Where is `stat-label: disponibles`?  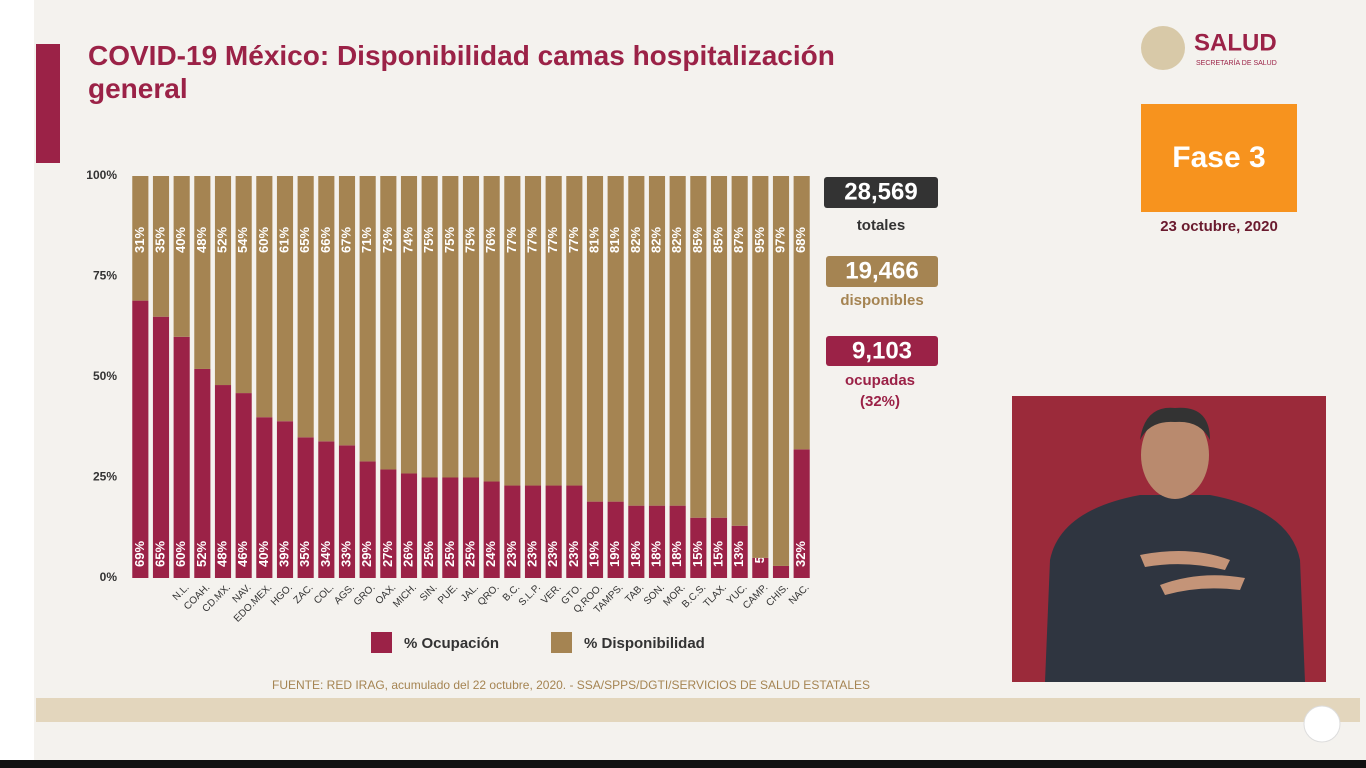 stat-label: disponibles is located at coordinates (881, 300).